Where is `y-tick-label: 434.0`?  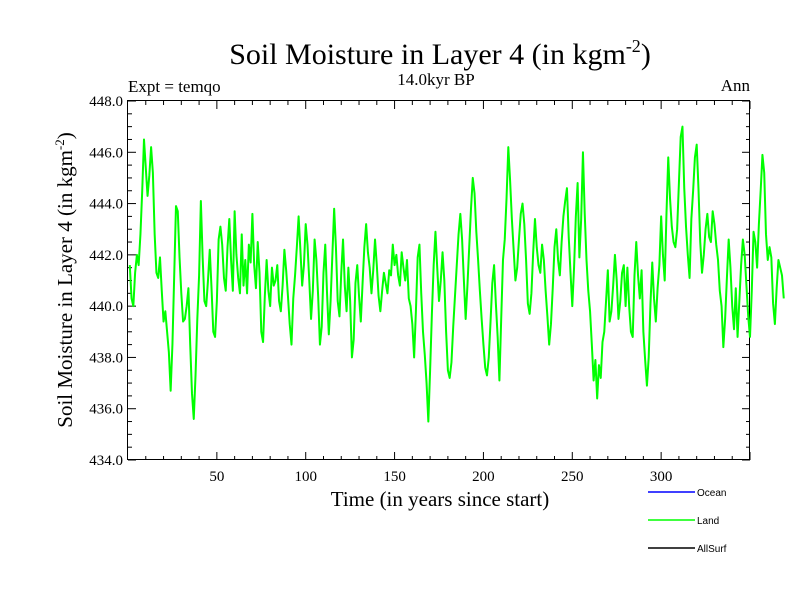 y-tick-label: 434.0 is located at coordinates (106, 461).